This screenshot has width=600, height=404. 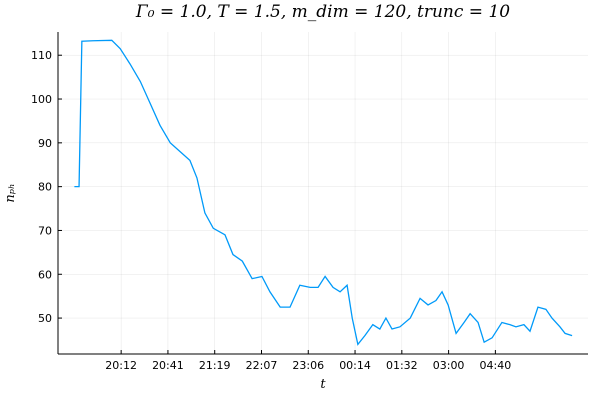 I want to click on y-tick-label: 110, so click(x=41, y=55).